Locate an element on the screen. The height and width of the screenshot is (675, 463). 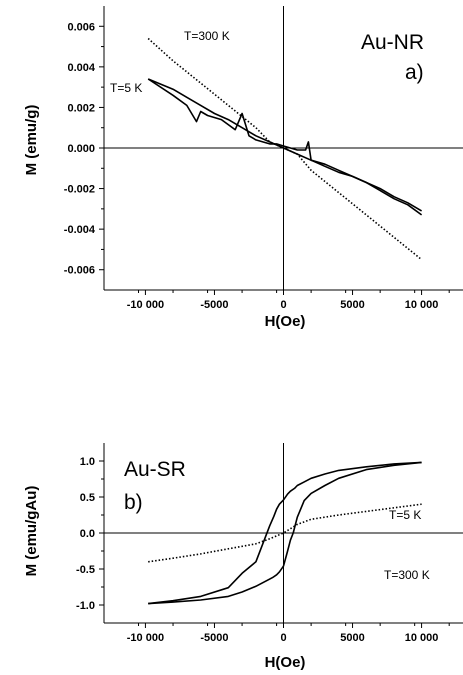
y-tick-label: 1.0 is located at coordinates (87, 462).